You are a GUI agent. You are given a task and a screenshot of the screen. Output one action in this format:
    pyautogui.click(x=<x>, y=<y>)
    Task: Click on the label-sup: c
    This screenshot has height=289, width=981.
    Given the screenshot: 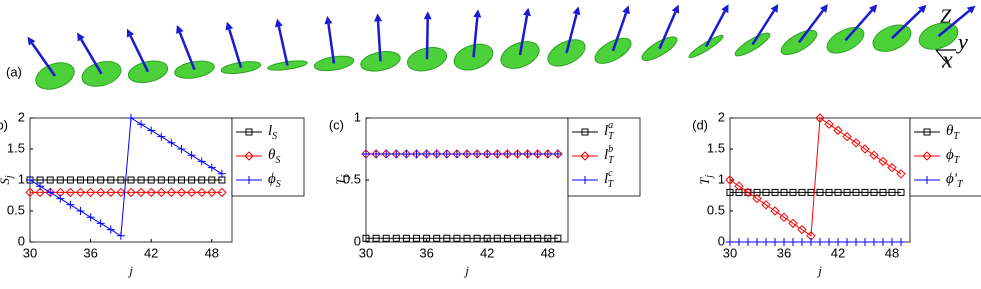 What is the action you would take?
    pyautogui.click(x=610, y=173)
    